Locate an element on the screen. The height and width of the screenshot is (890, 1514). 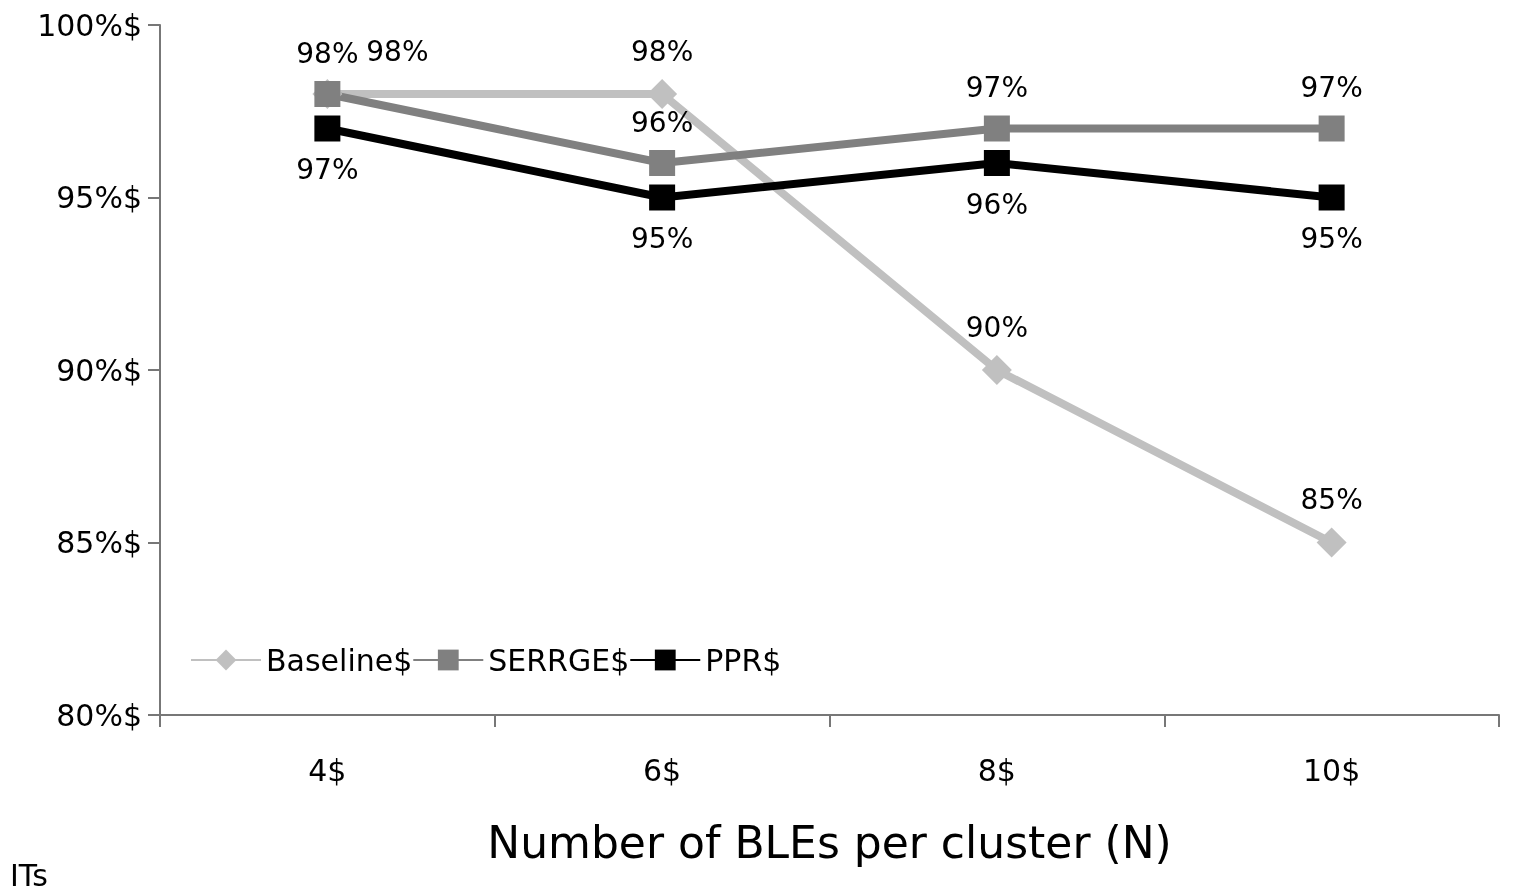
legend-label: PPR$ is located at coordinates (743, 660).